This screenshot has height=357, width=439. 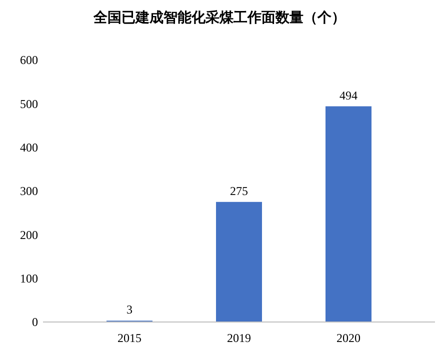 What do you see at coordinates (29, 103) in the screenshot?
I see `y-tick-label: 500` at bounding box center [29, 103].